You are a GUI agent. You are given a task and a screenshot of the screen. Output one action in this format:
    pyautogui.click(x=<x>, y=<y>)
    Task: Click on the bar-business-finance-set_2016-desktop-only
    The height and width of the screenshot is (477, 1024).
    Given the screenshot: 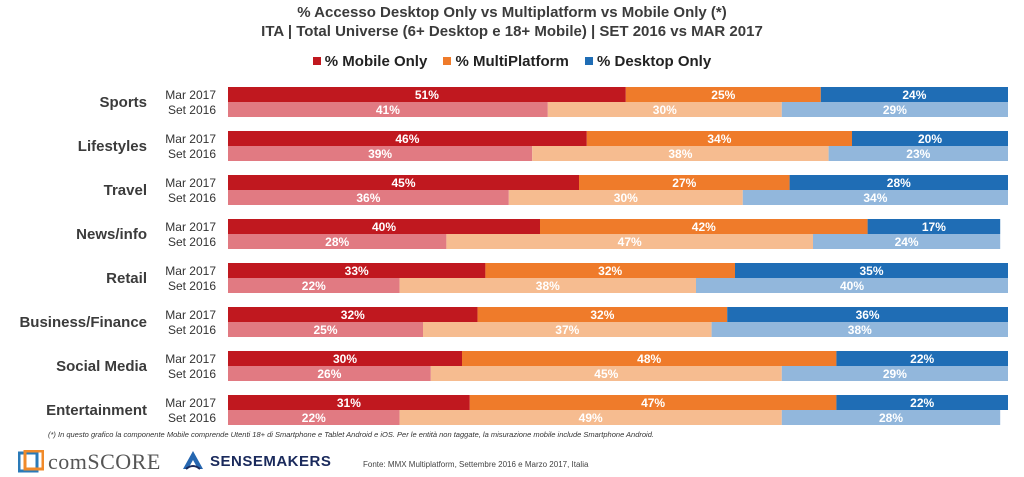 What is the action you would take?
    pyautogui.click(x=859, y=329)
    